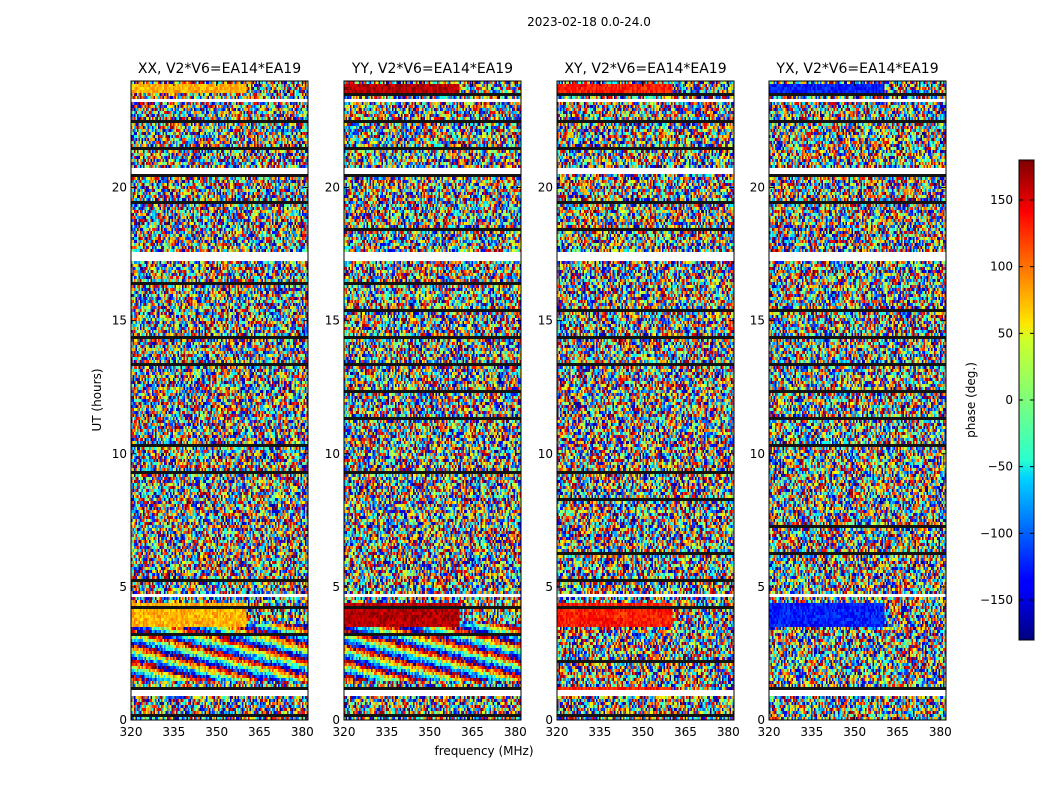 This screenshot has height=800, width=1050. I want to click on figure-suptitle: 2023-02-18 0.0-24.0, so click(589, 22).